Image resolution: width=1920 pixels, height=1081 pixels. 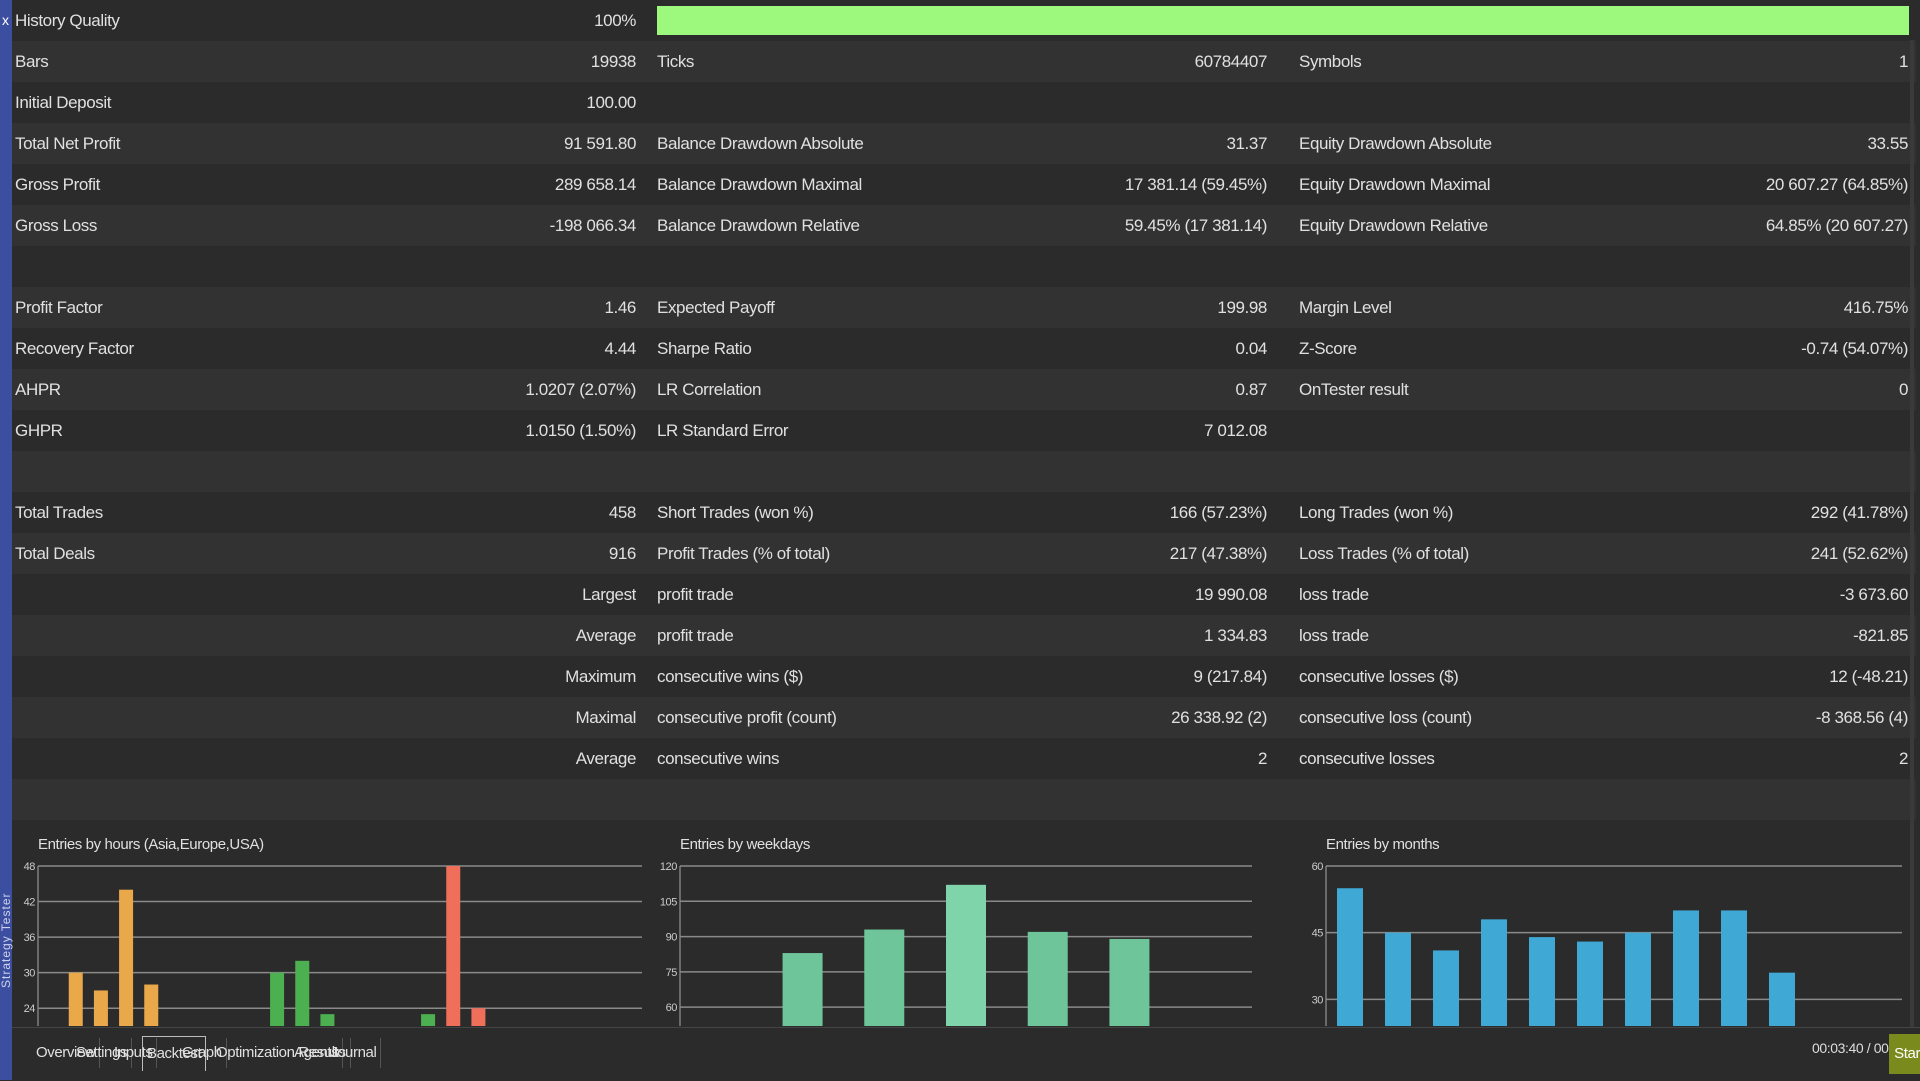 What do you see at coordinates (613, 61) in the screenshot?
I see `row-value: 19938` at bounding box center [613, 61].